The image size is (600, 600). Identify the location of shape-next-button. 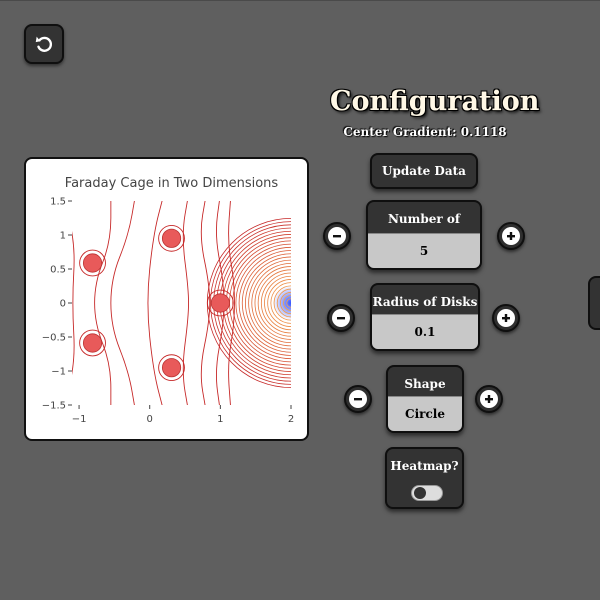
(489, 399).